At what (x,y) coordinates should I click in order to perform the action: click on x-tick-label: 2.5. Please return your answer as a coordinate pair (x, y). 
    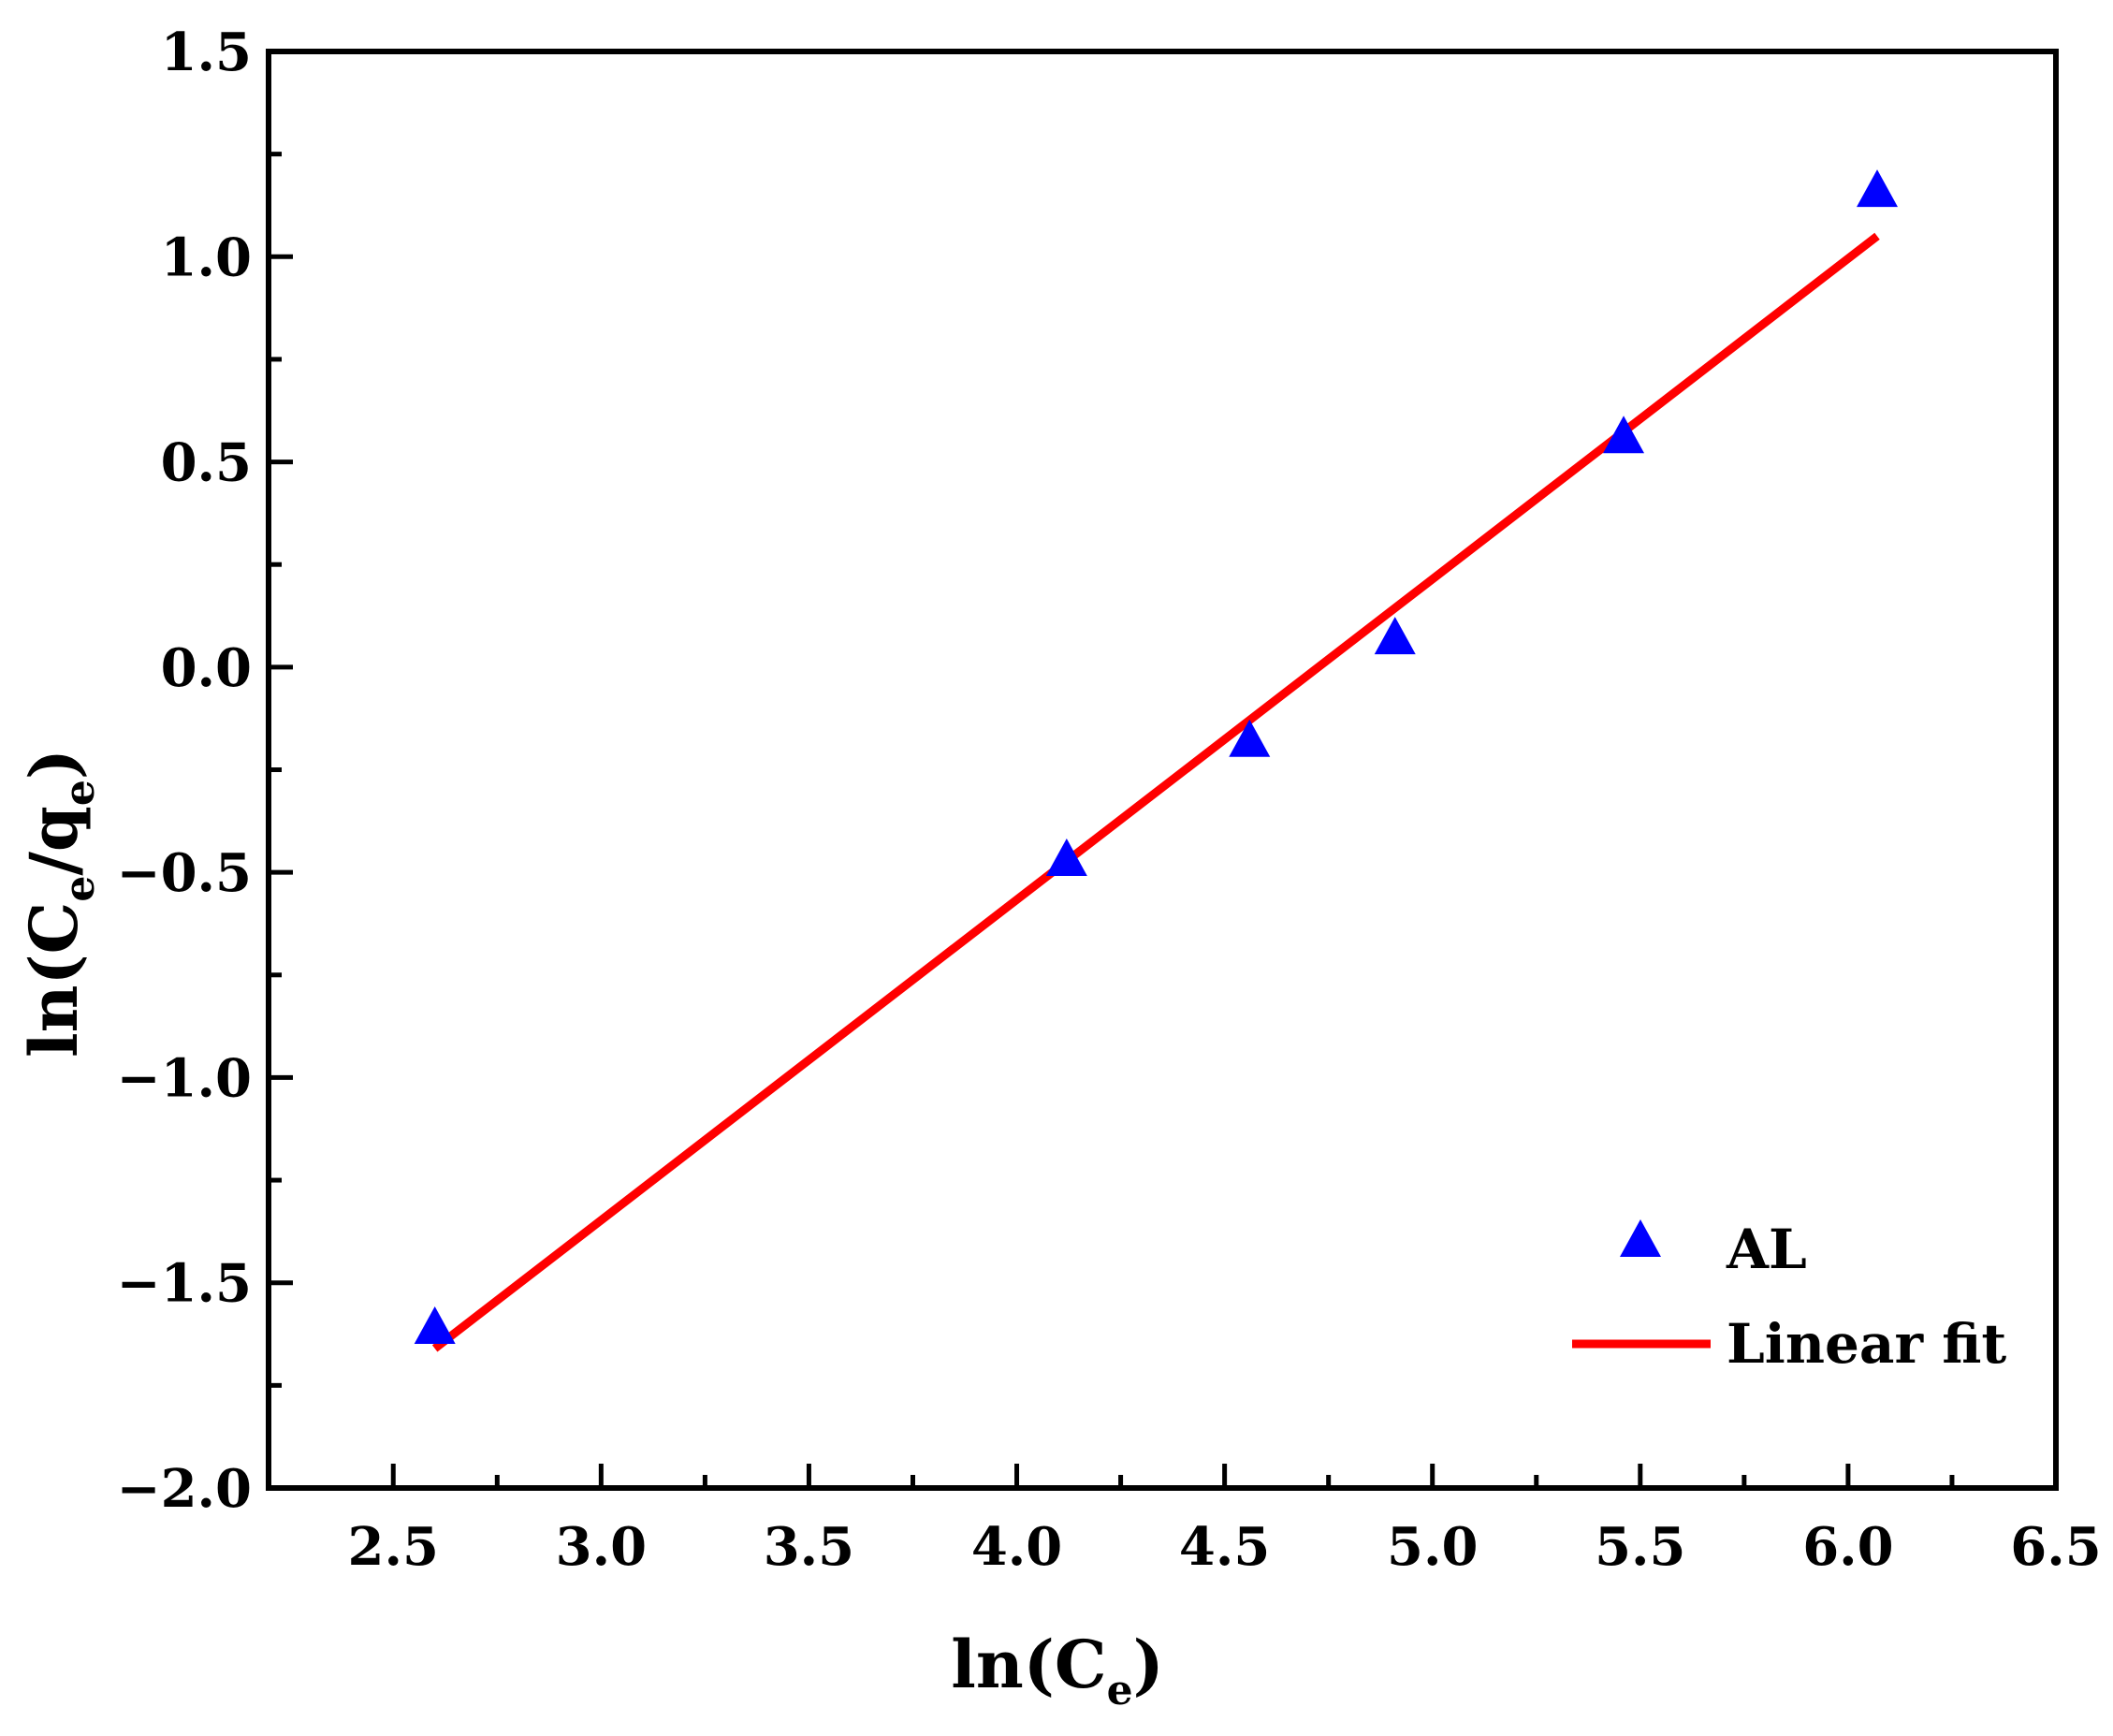
    Looking at the image, I should click on (394, 1547).